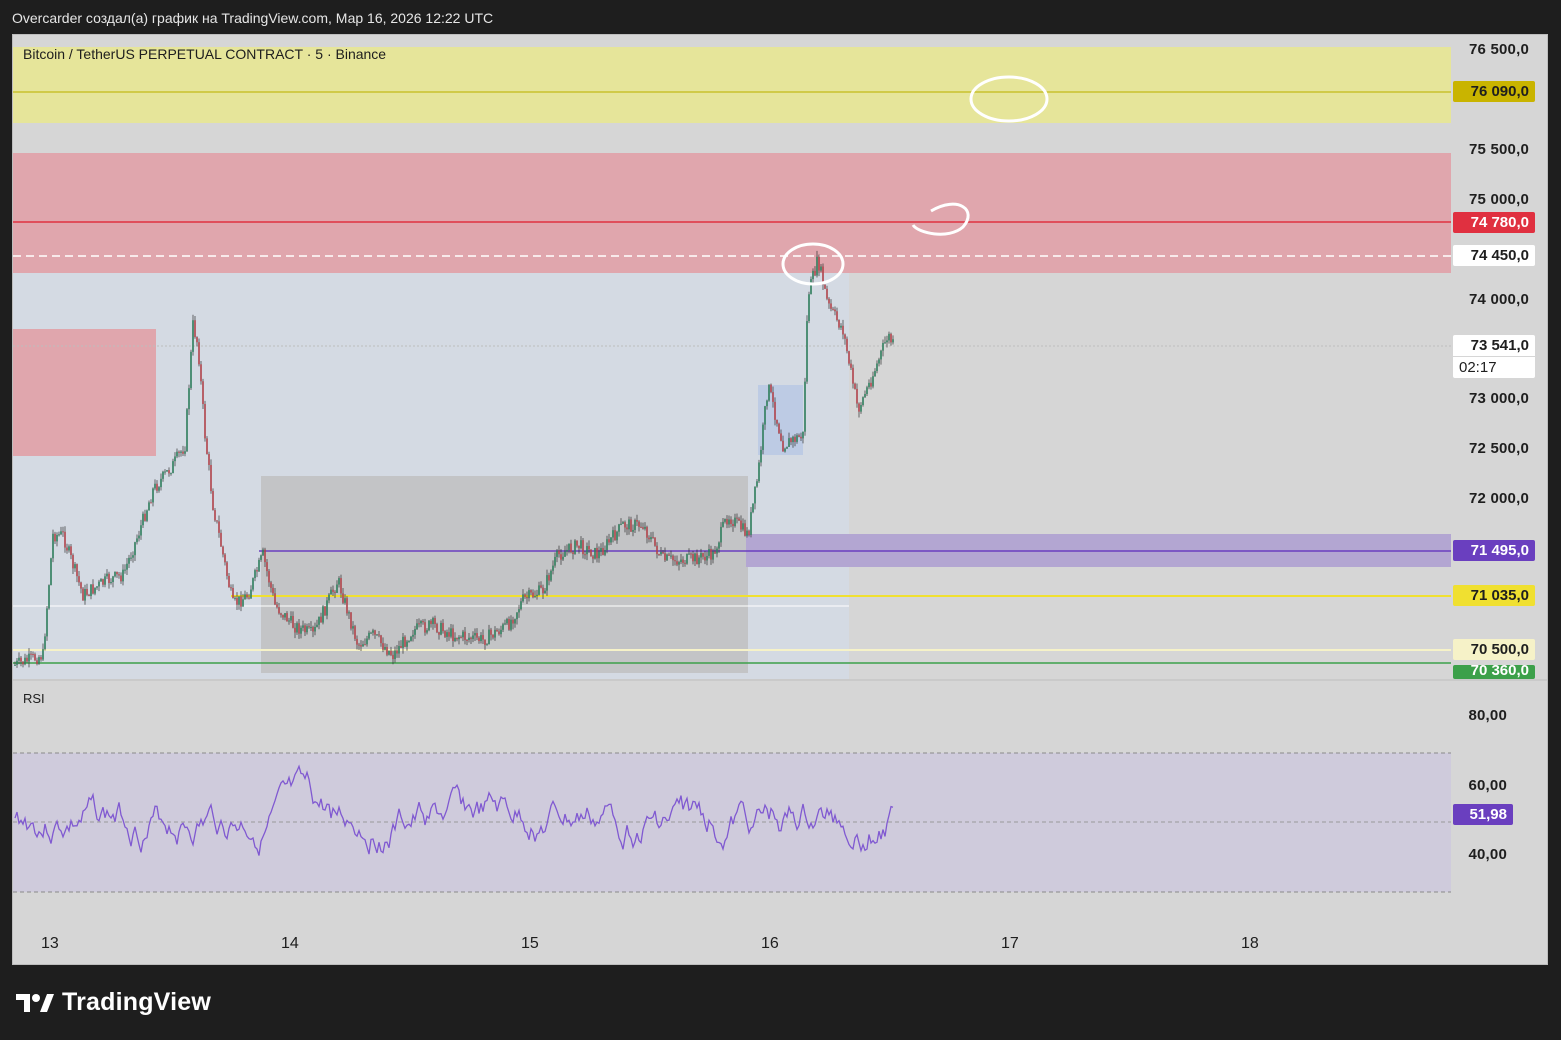  Describe the element at coordinates (732, 213) in the screenshot. I see `red-supply-zone` at that location.